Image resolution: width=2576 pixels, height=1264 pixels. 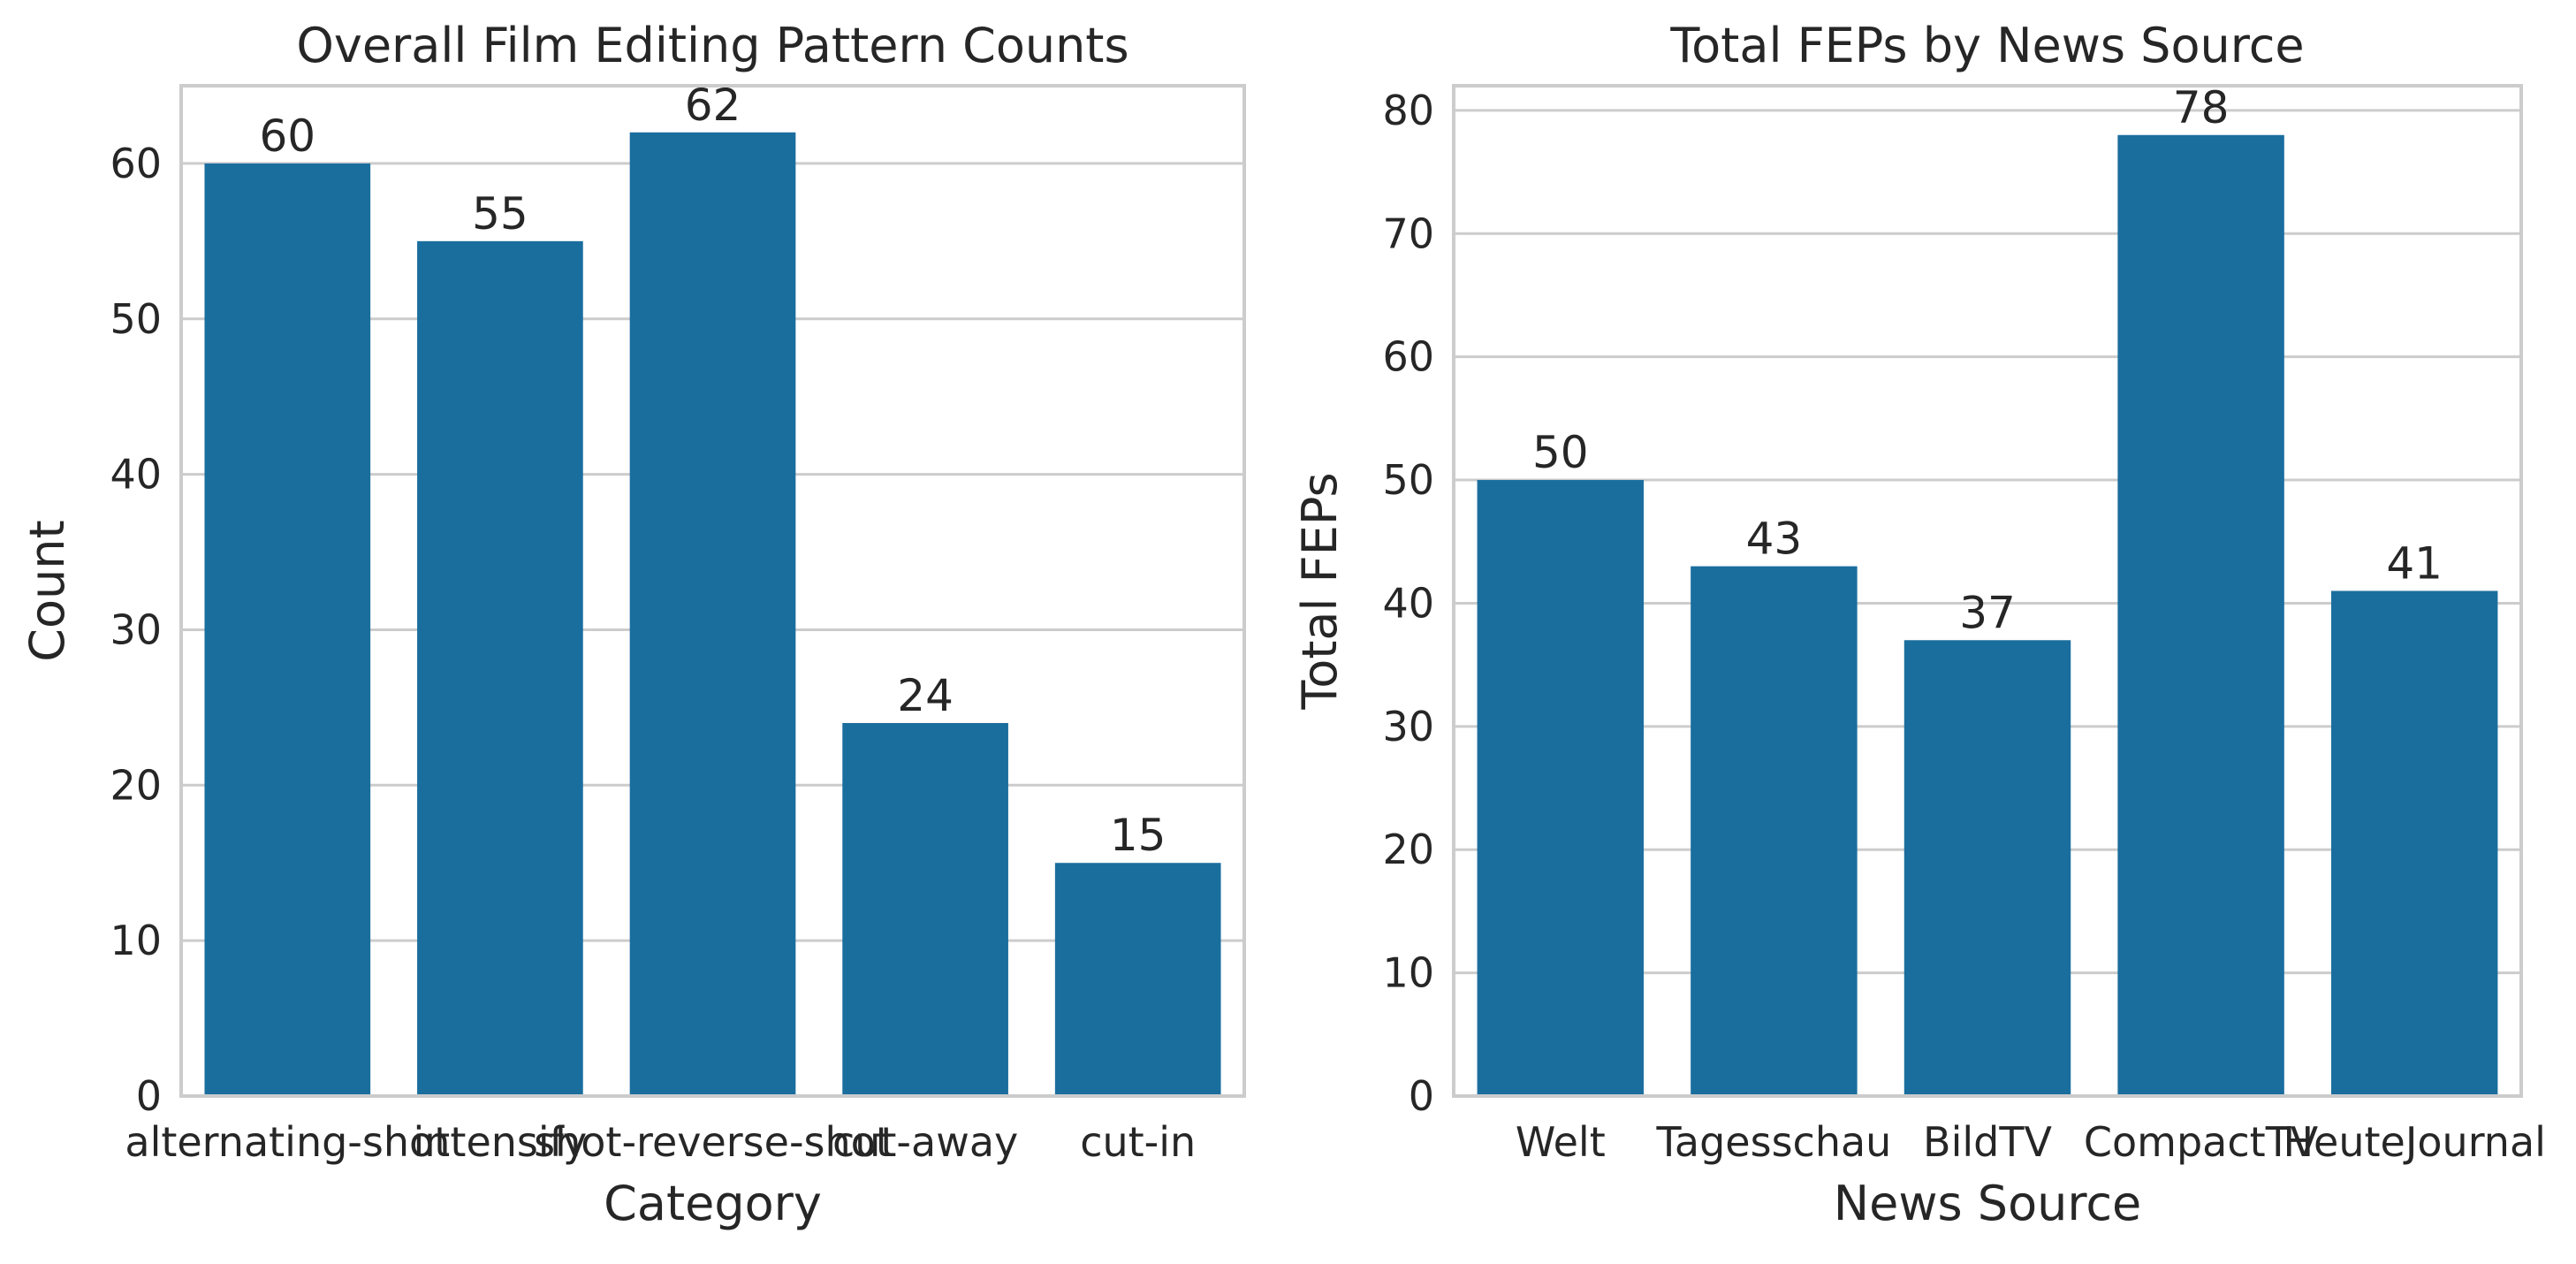 What do you see at coordinates (713, 105) in the screenshot?
I see `bar-value-label: 62` at bounding box center [713, 105].